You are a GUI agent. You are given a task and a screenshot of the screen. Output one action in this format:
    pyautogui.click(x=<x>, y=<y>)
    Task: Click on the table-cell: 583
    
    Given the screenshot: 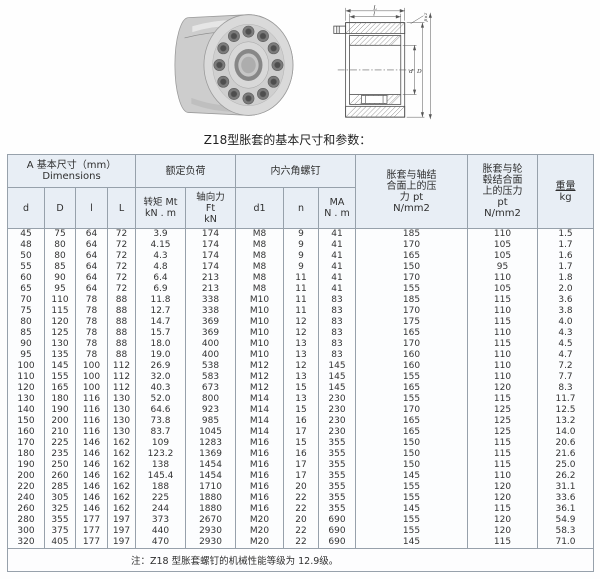 What is the action you would take?
    pyautogui.click(x=211, y=377)
    